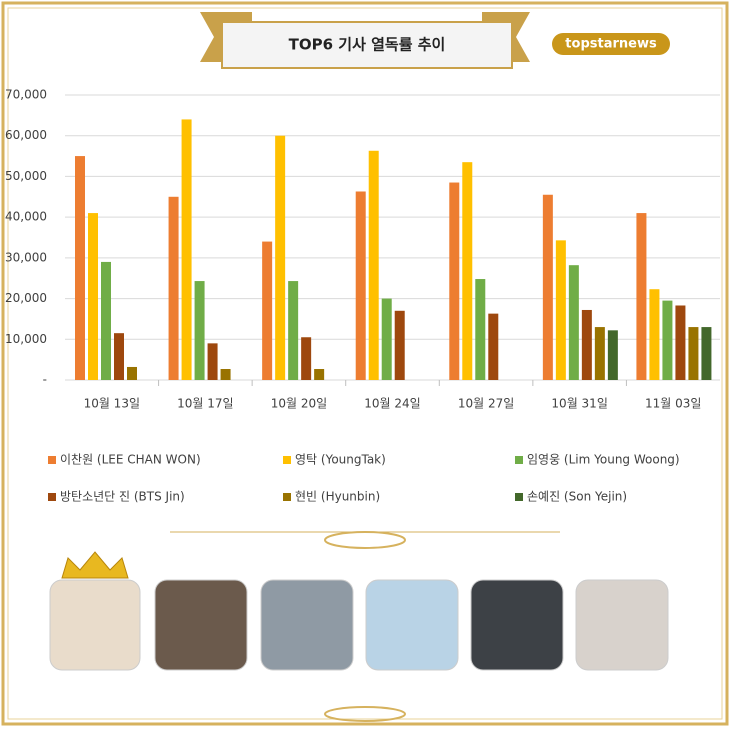 The image size is (730, 731). I want to click on chart-title: TOP6 기사 열독률 추이, so click(367, 45).